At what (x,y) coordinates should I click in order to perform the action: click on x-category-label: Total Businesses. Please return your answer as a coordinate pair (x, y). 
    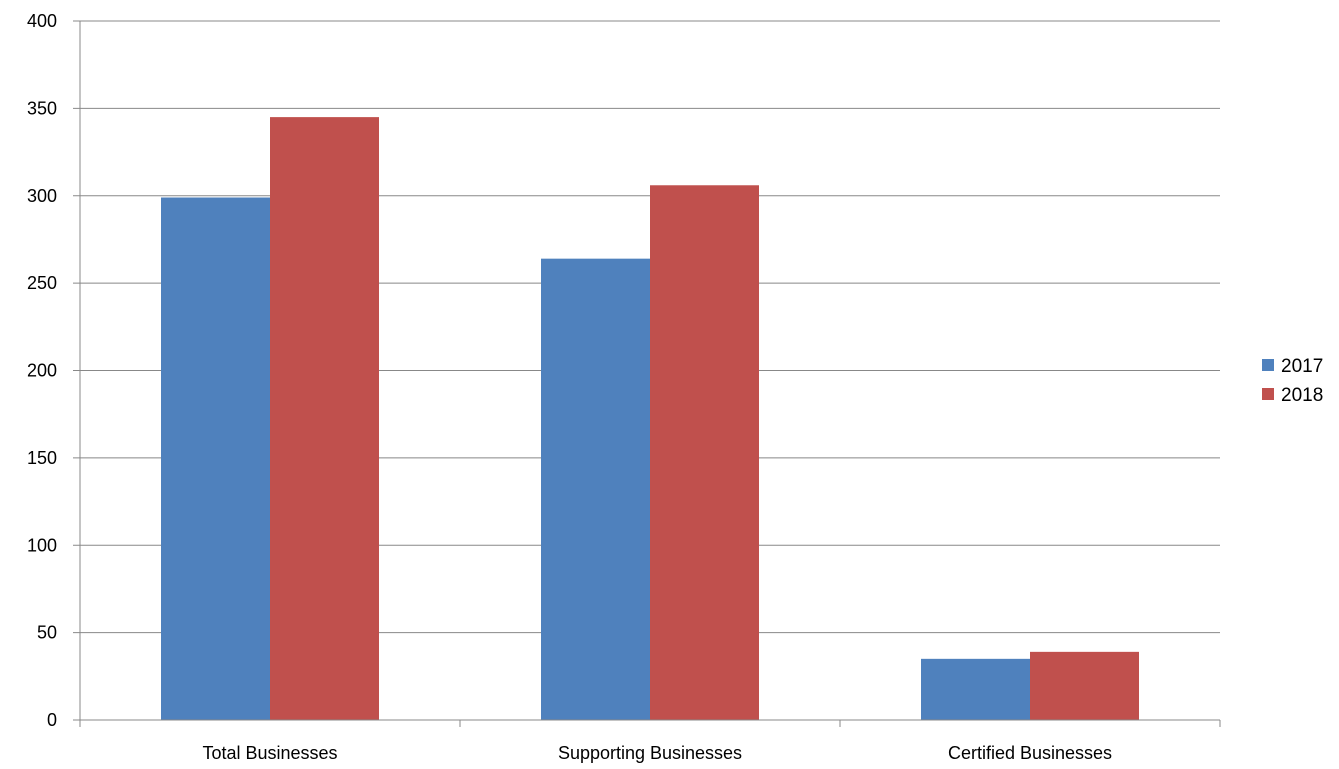
    Looking at the image, I should click on (269, 753).